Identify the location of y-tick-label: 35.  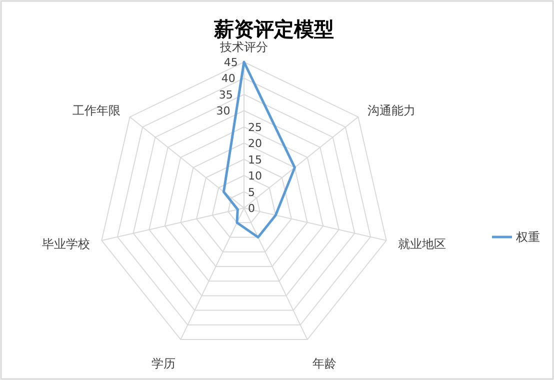
(225, 95).